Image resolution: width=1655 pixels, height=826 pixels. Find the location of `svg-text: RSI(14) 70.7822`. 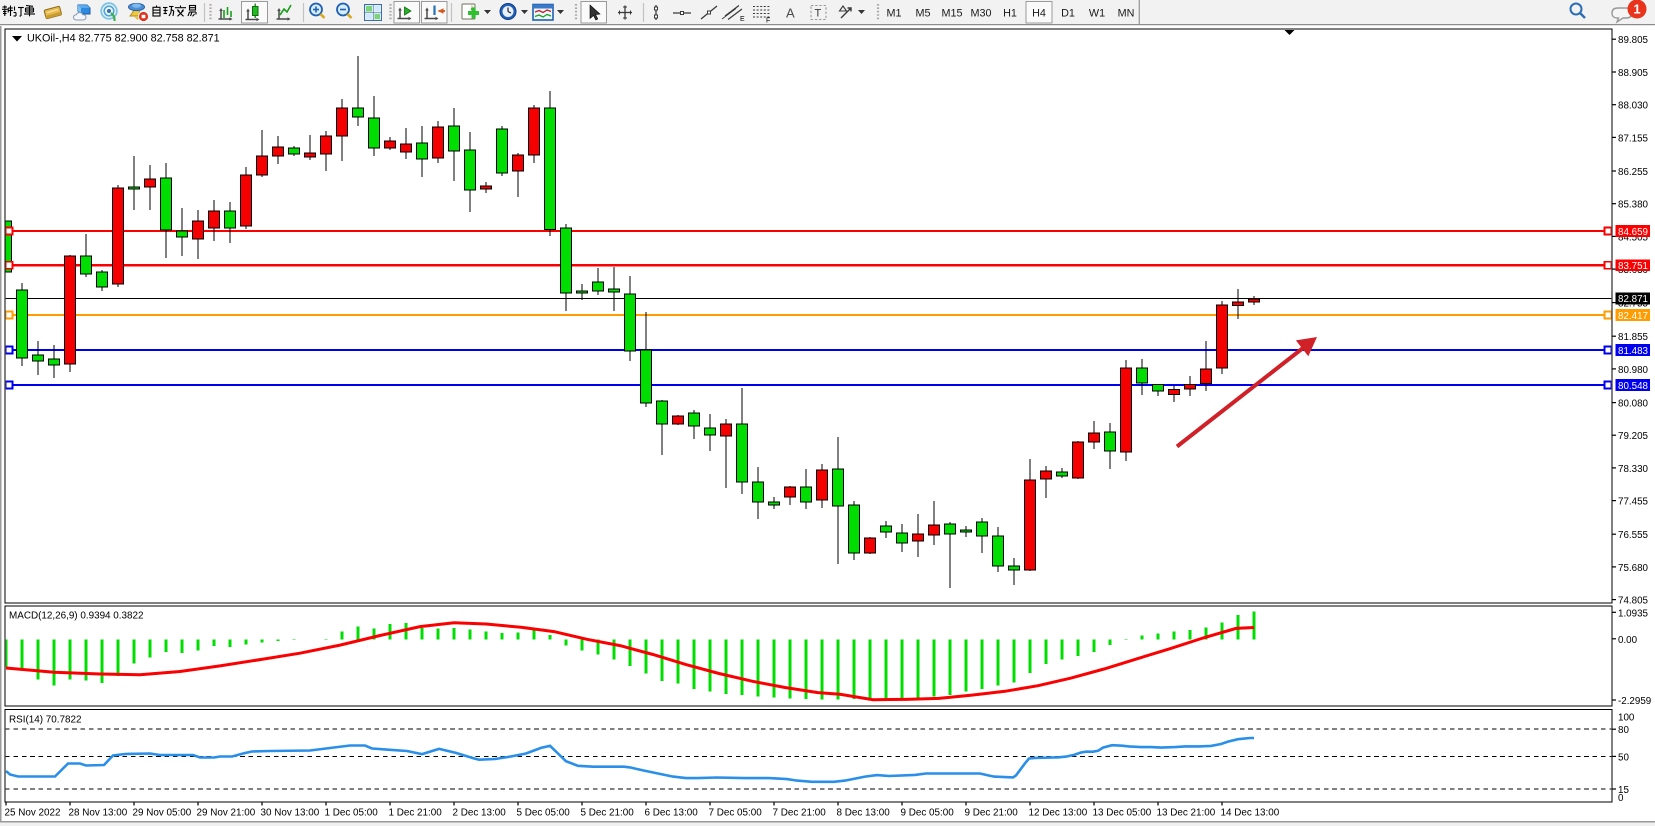

svg-text: RSI(14) 70.7822 is located at coordinates (45, 720).